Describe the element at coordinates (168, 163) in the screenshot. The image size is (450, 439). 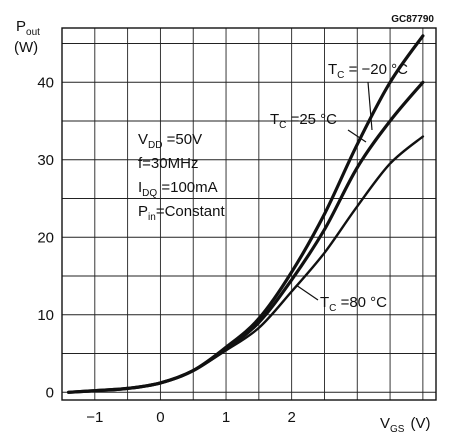
I see `condition-frequency: f=30MHz` at that location.